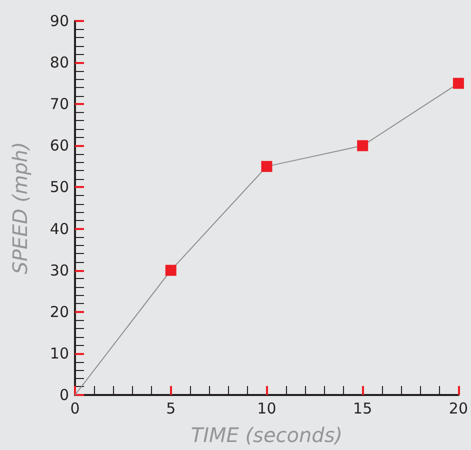 The width and height of the screenshot is (471, 450). I want to click on y-tick-label: 90, so click(59, 21).